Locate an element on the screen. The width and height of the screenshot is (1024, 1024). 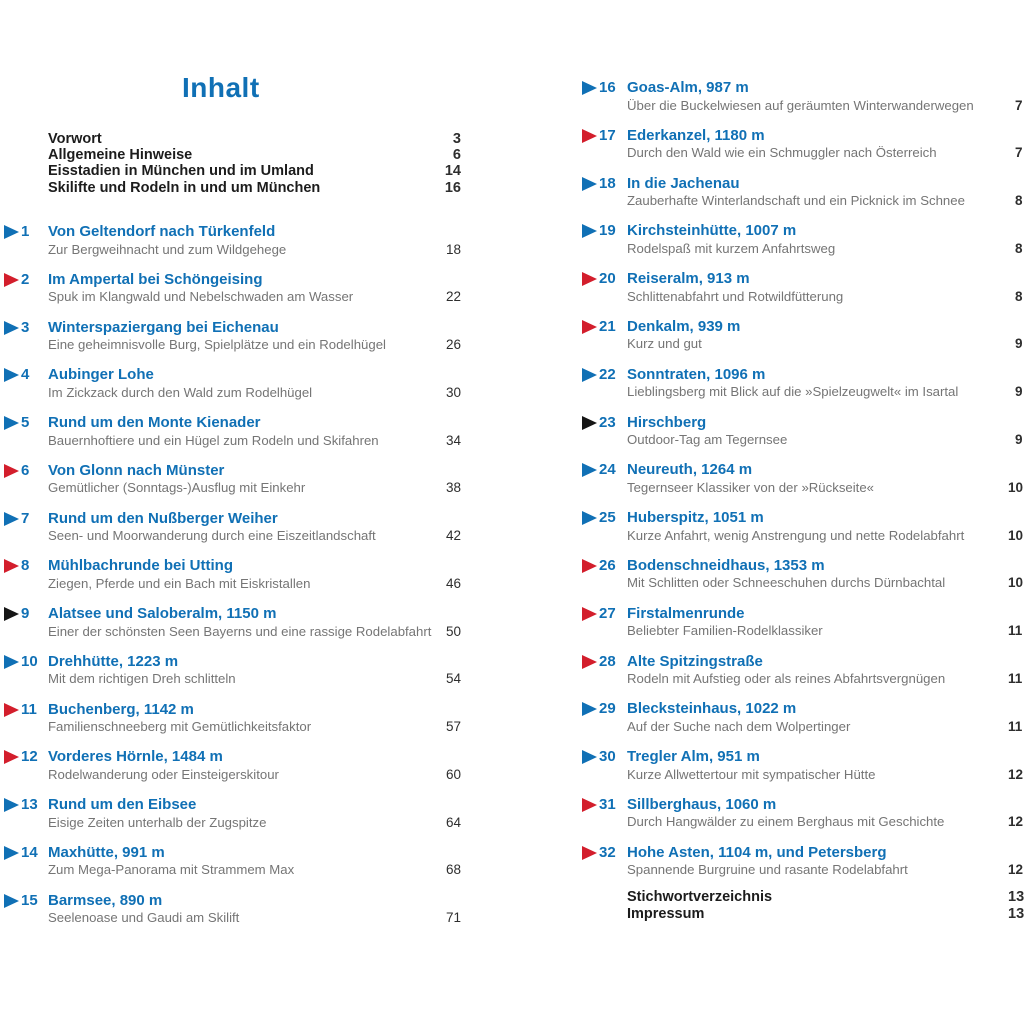
entry-number: 14 is located at coordinates (29, 852).